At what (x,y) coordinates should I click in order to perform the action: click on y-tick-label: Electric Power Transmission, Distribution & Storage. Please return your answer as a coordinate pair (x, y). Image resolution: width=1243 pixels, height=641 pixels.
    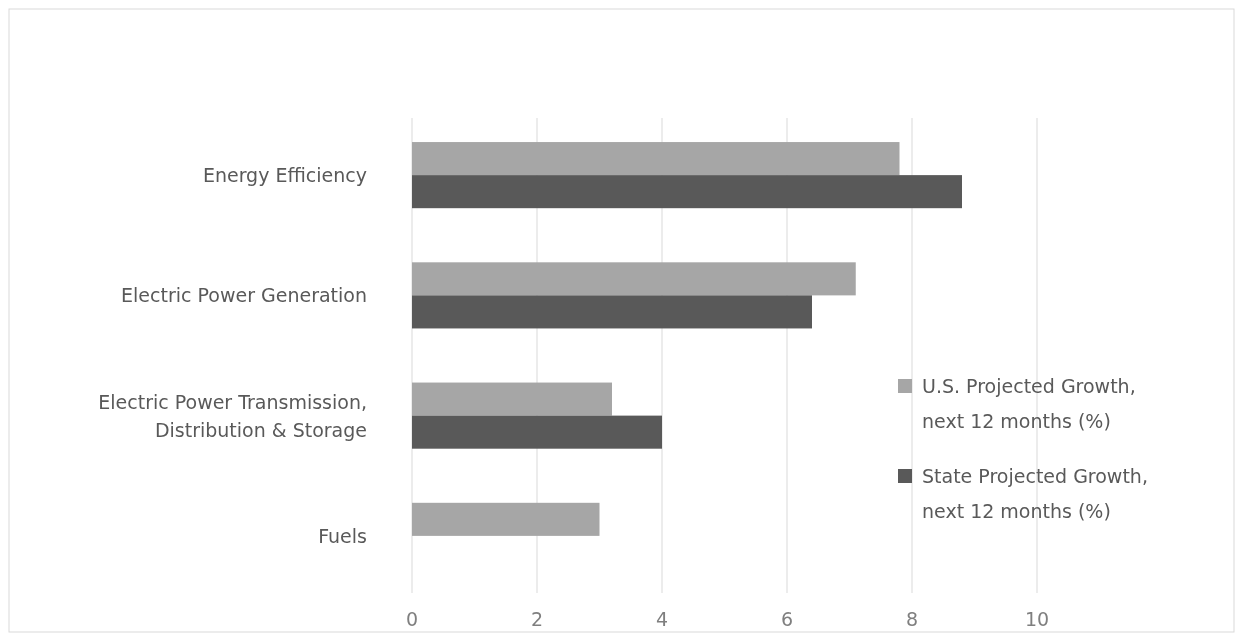
    Looking at the image, I should click on (232, 415).